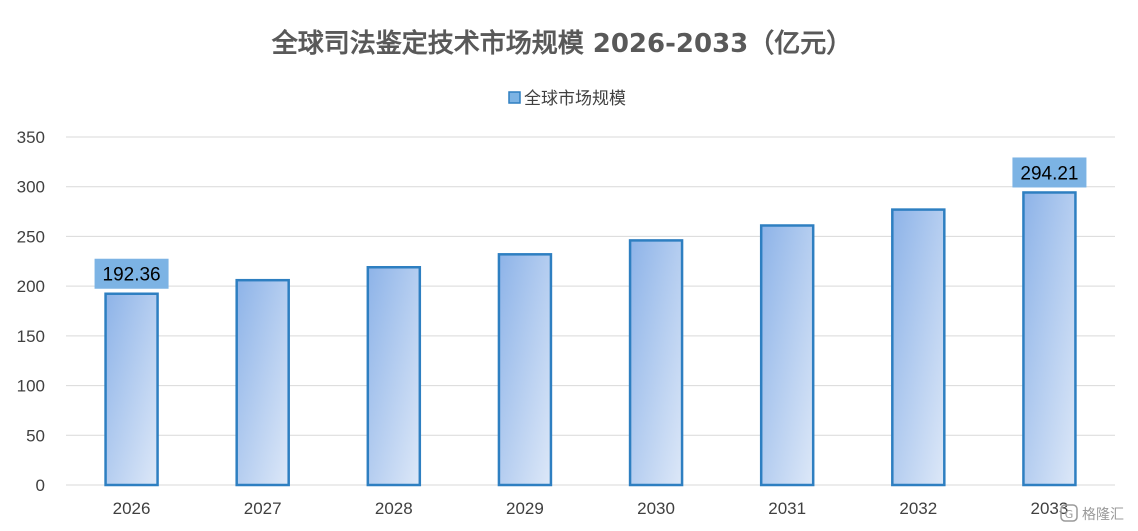  Describe the element at coordinates (1049, 339) in the screenshot. I see `bar-2033` at that location.